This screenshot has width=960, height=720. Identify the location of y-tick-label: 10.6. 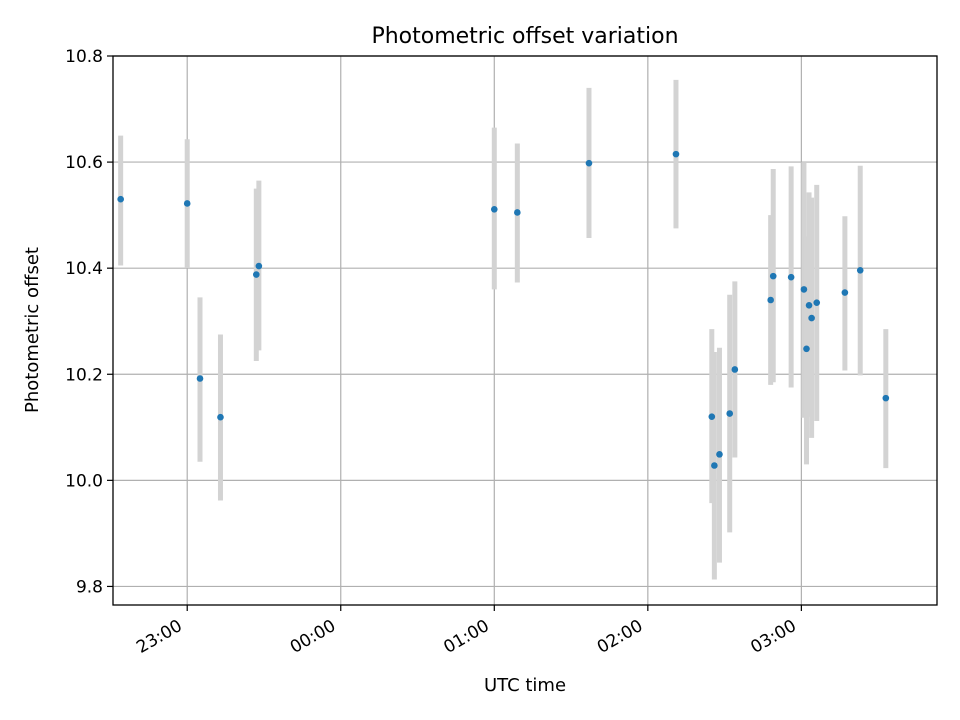
(84, 163).